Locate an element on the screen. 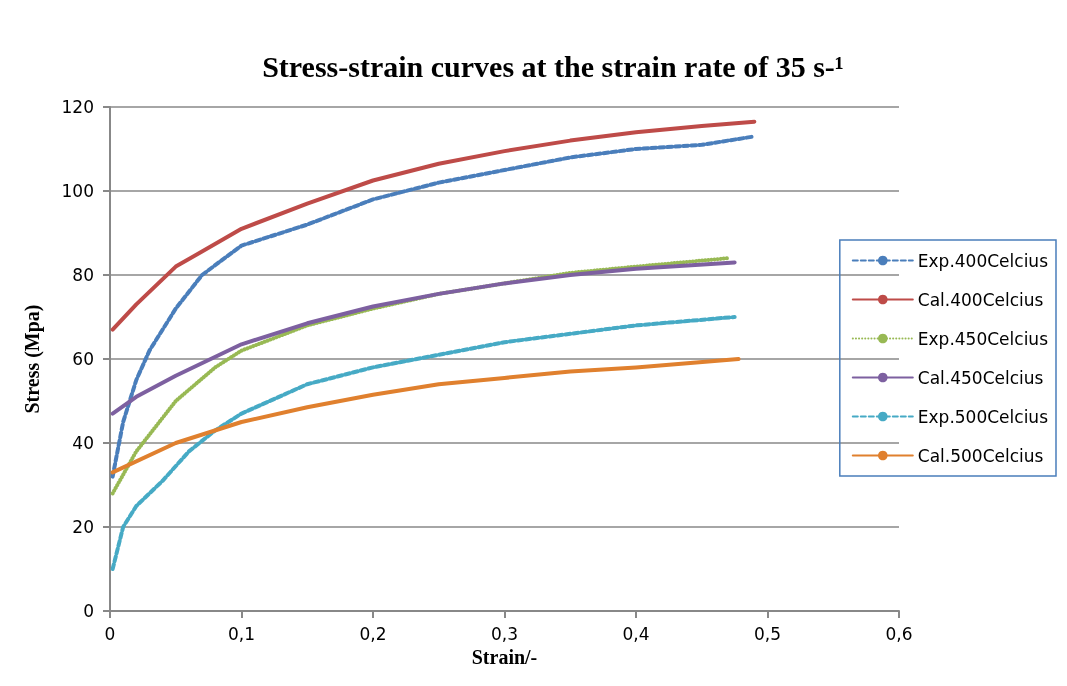  legend-label: Exp.400Celcius is located at coordinates (983, 260).